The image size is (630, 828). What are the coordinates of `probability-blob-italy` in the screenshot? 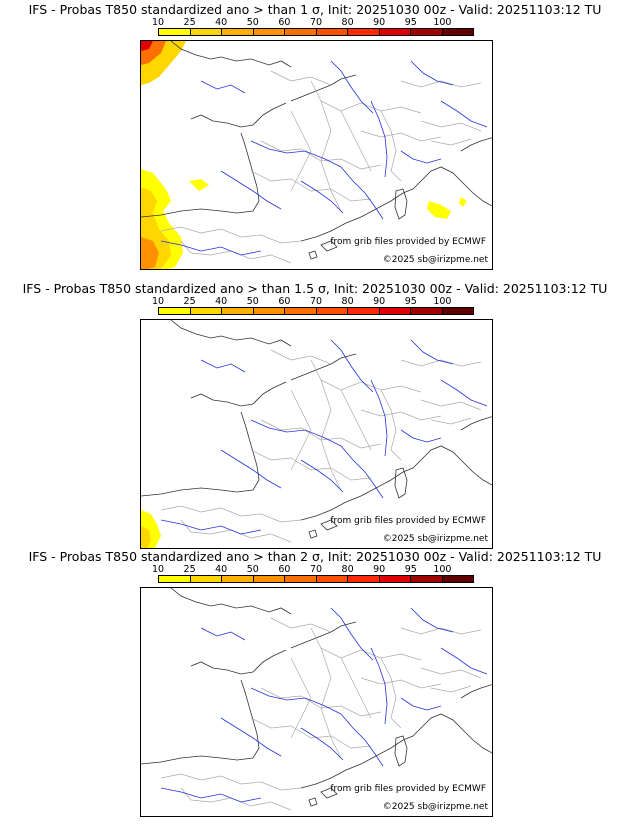 It's located at (439, 210).